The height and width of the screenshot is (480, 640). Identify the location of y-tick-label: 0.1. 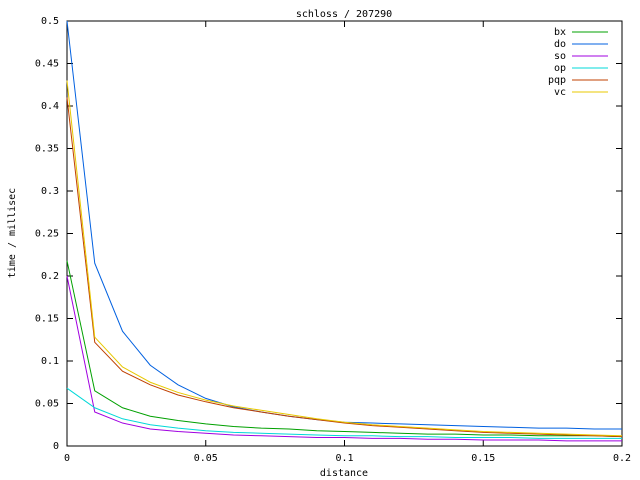
(50, 361).